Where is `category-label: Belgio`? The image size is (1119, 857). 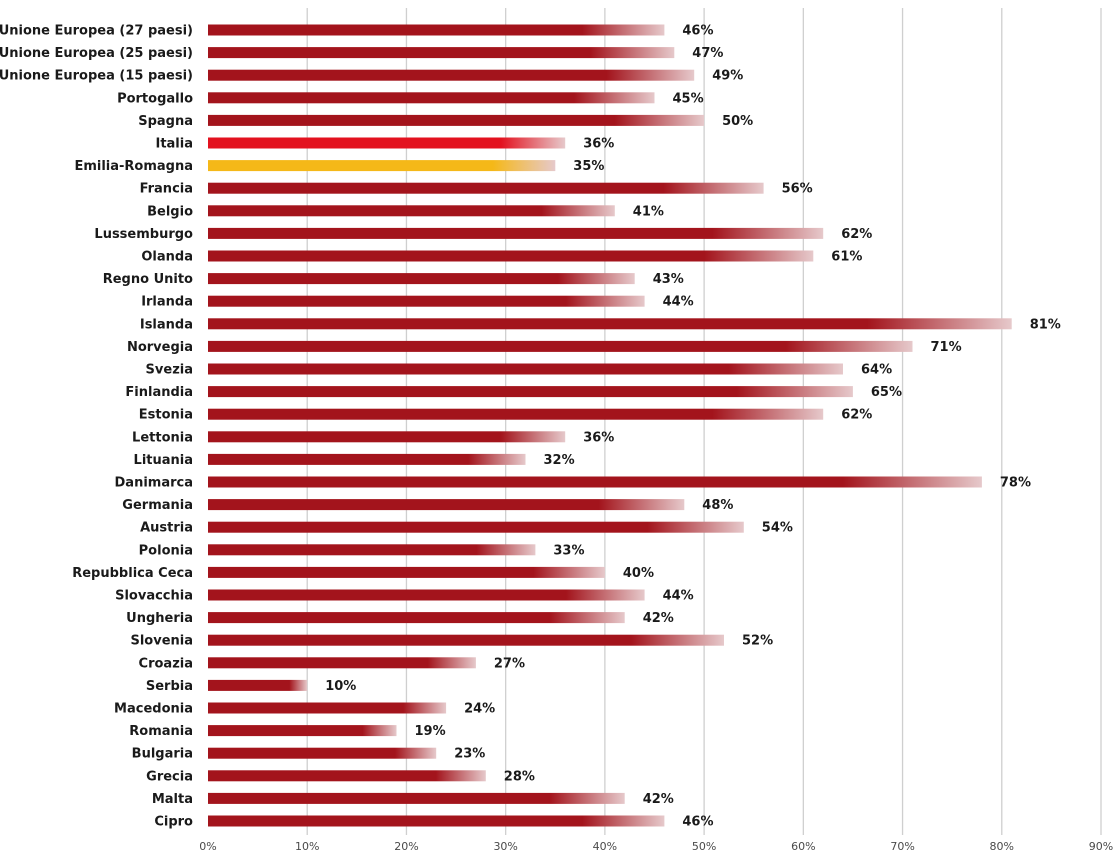 category-label: Belgio is located at coordinates (170, 211).